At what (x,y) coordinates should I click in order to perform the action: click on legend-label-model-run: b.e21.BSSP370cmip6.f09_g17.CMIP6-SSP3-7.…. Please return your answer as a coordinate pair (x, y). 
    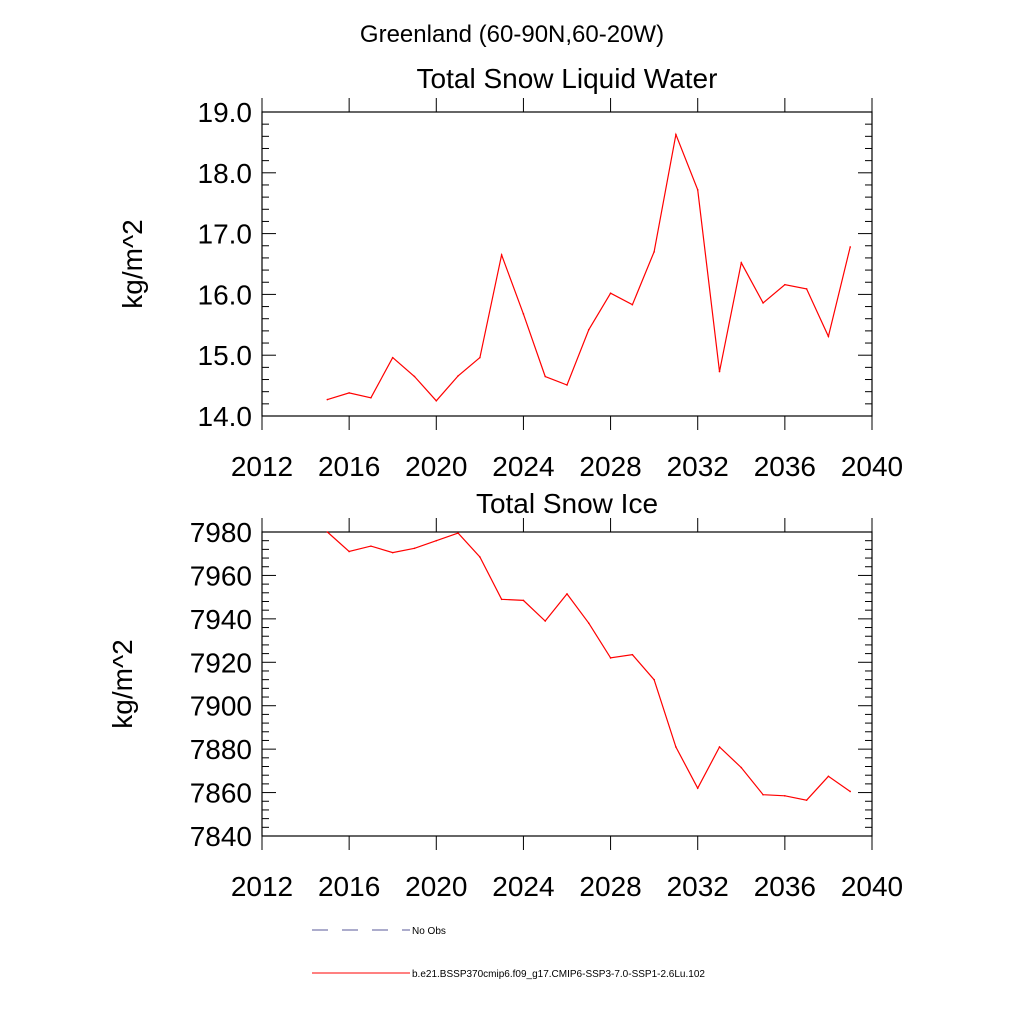
    Looking at the image, I should click on (558, 974).